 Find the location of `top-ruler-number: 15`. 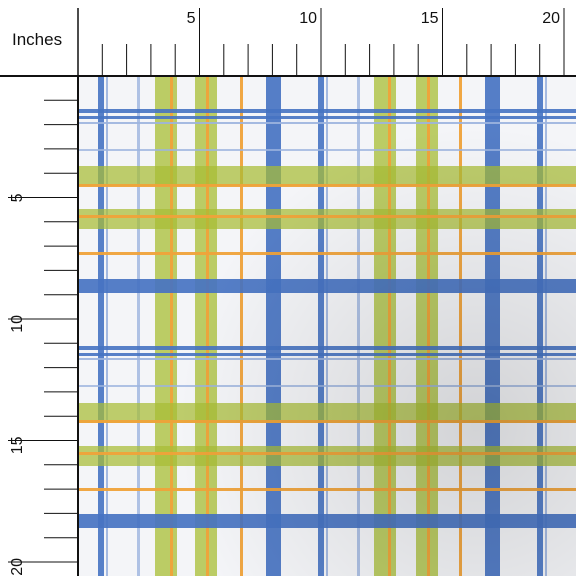

top-ruler-number: 15 is located at coordinates (430, 18).